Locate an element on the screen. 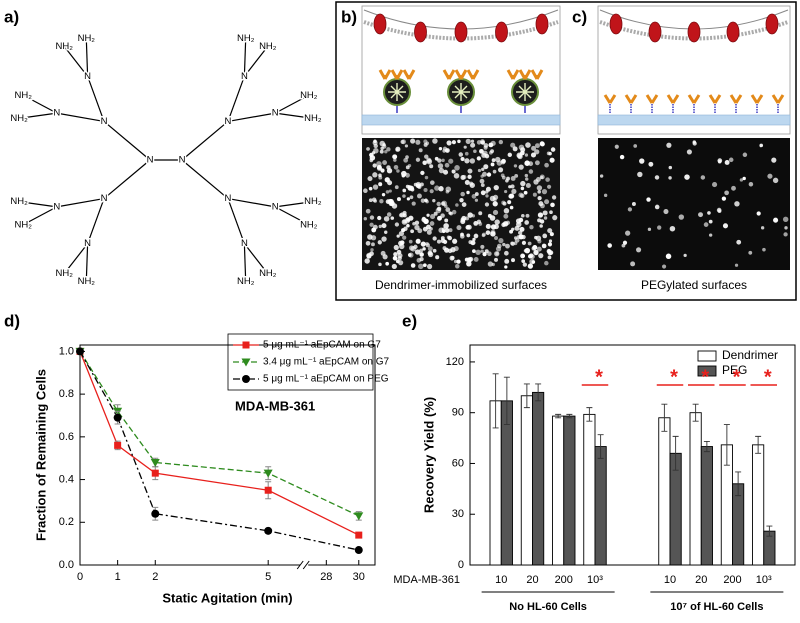 Image resolution: width=800 pixels, height=623 pixels. atom-label: N is located at coordinates (275, 113).